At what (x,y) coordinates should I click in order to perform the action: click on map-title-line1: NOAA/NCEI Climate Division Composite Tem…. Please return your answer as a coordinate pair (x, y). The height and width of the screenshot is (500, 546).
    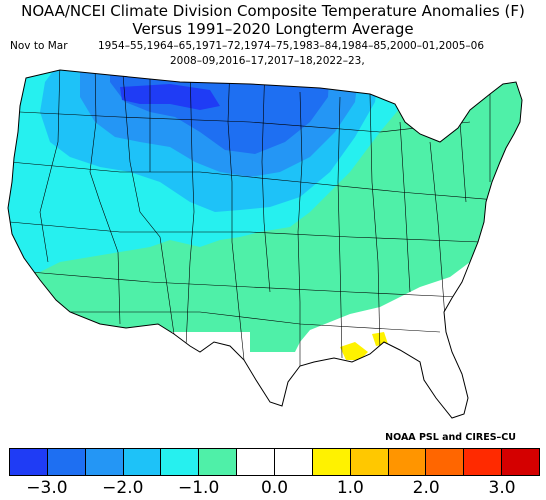
    Looking at the image, I should click on (273, 11).